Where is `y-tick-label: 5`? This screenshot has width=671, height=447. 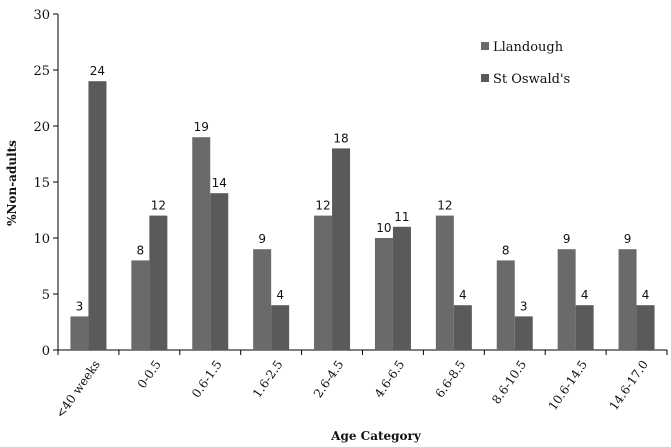 y-tick-label: 5 is located at coordinates (46, 295).